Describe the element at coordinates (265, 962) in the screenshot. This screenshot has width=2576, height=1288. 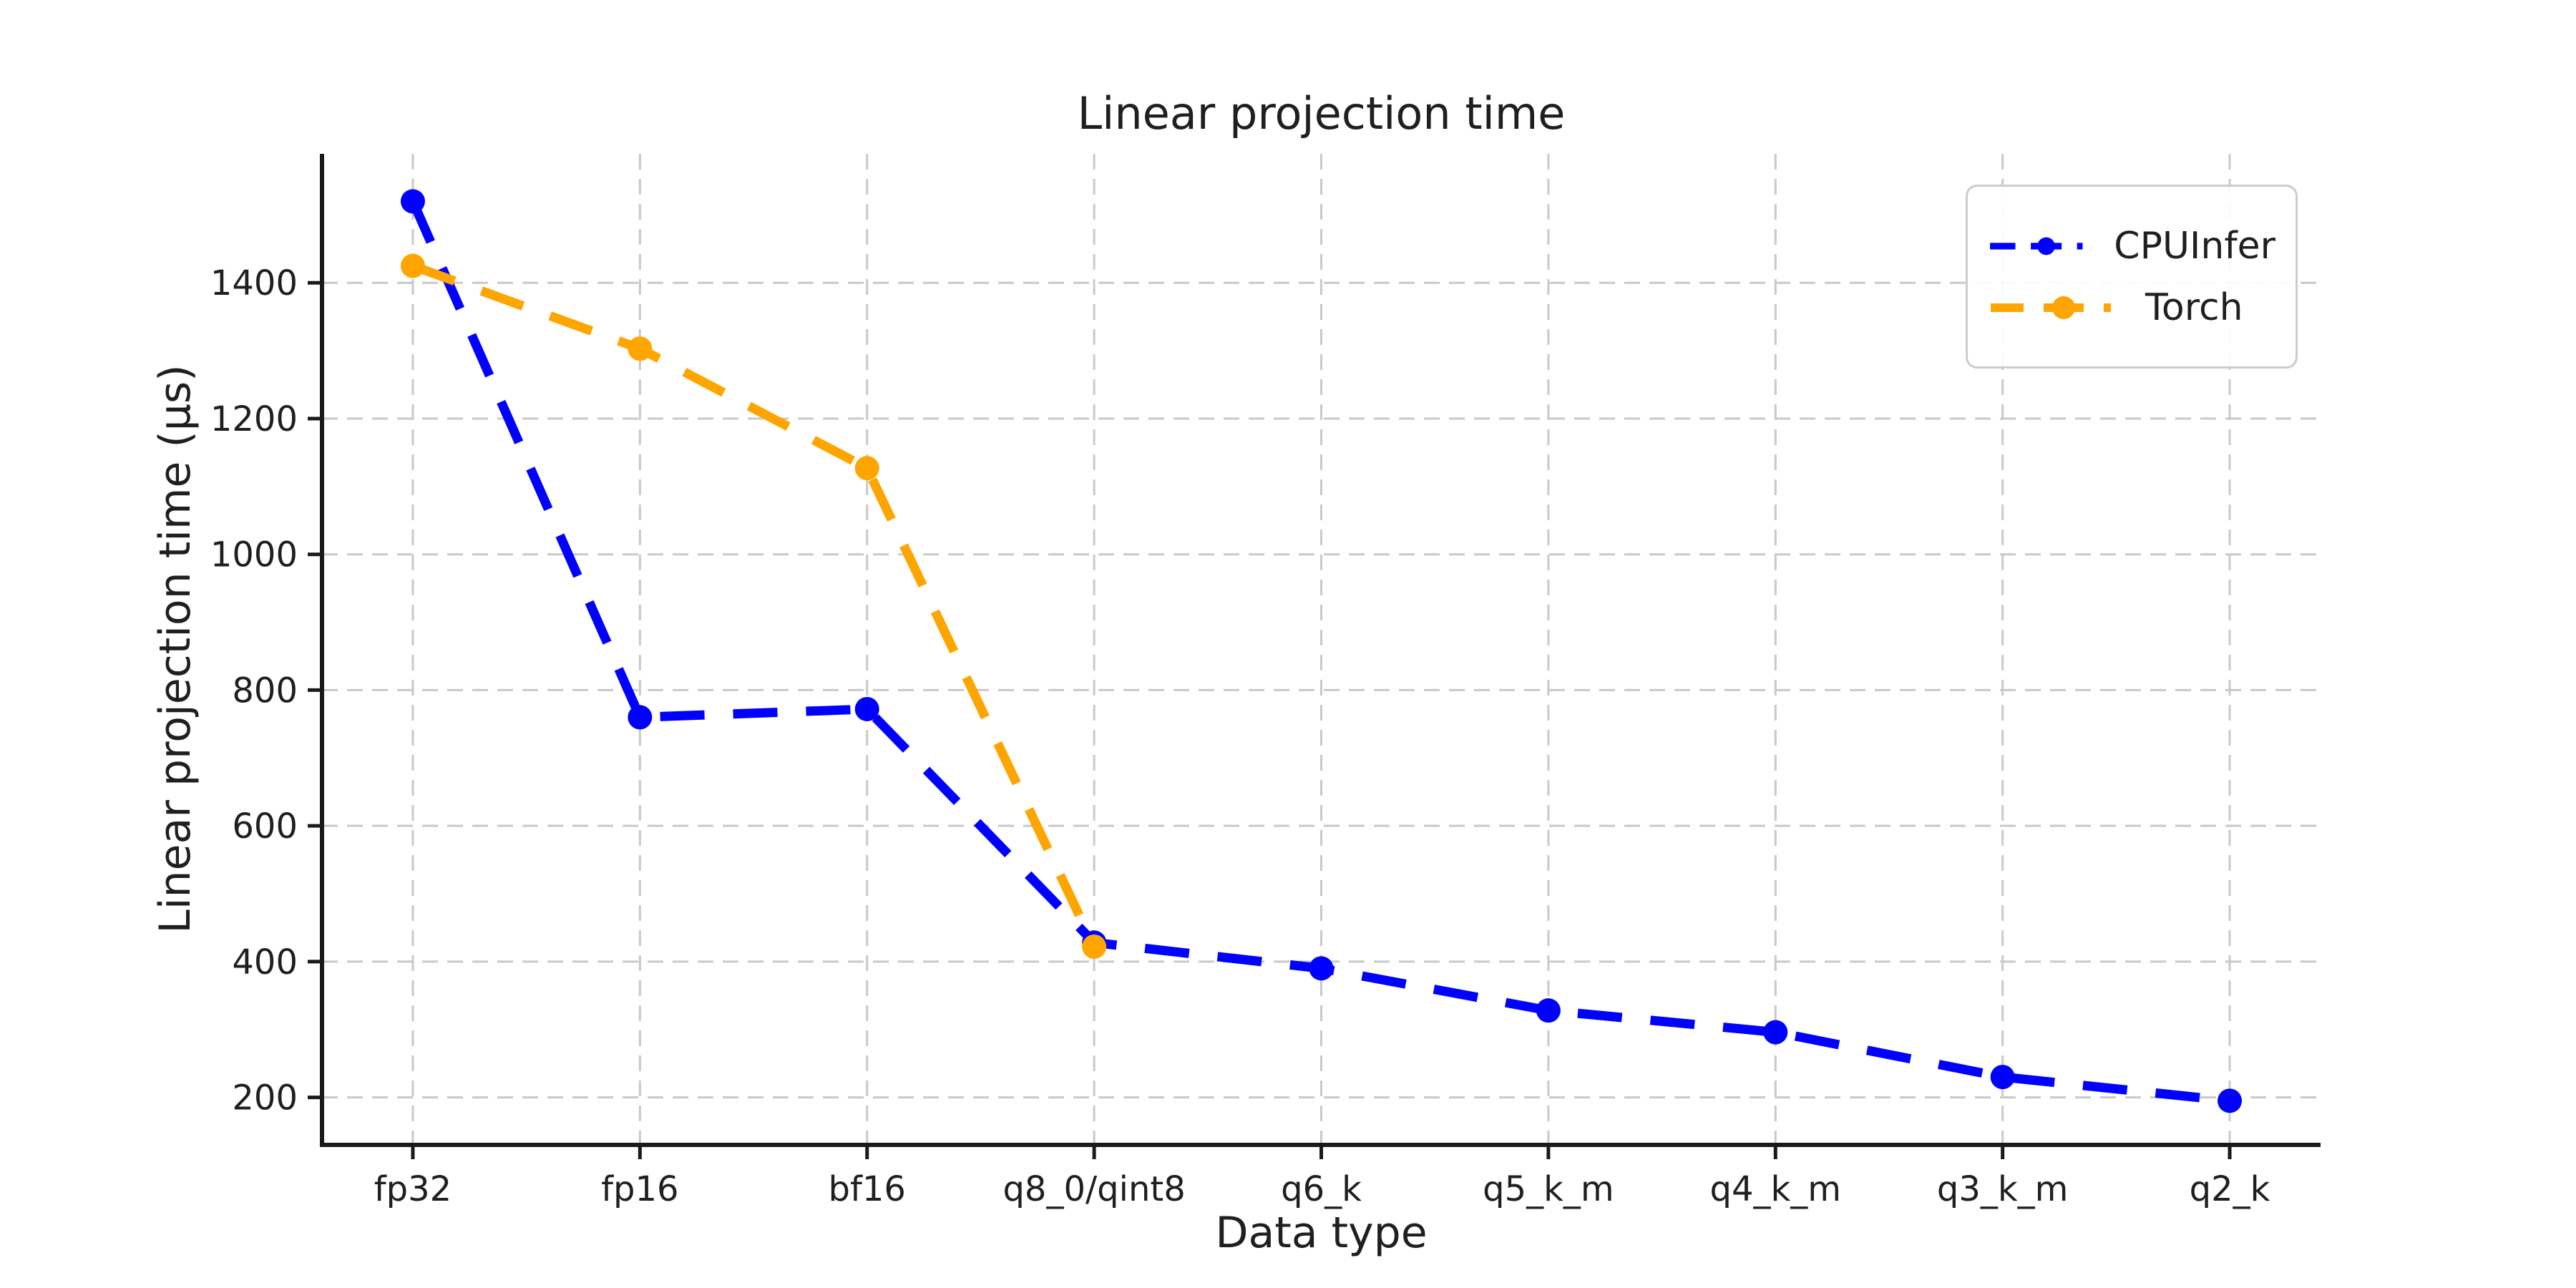
I see `y-tick-label: 400` at that location.